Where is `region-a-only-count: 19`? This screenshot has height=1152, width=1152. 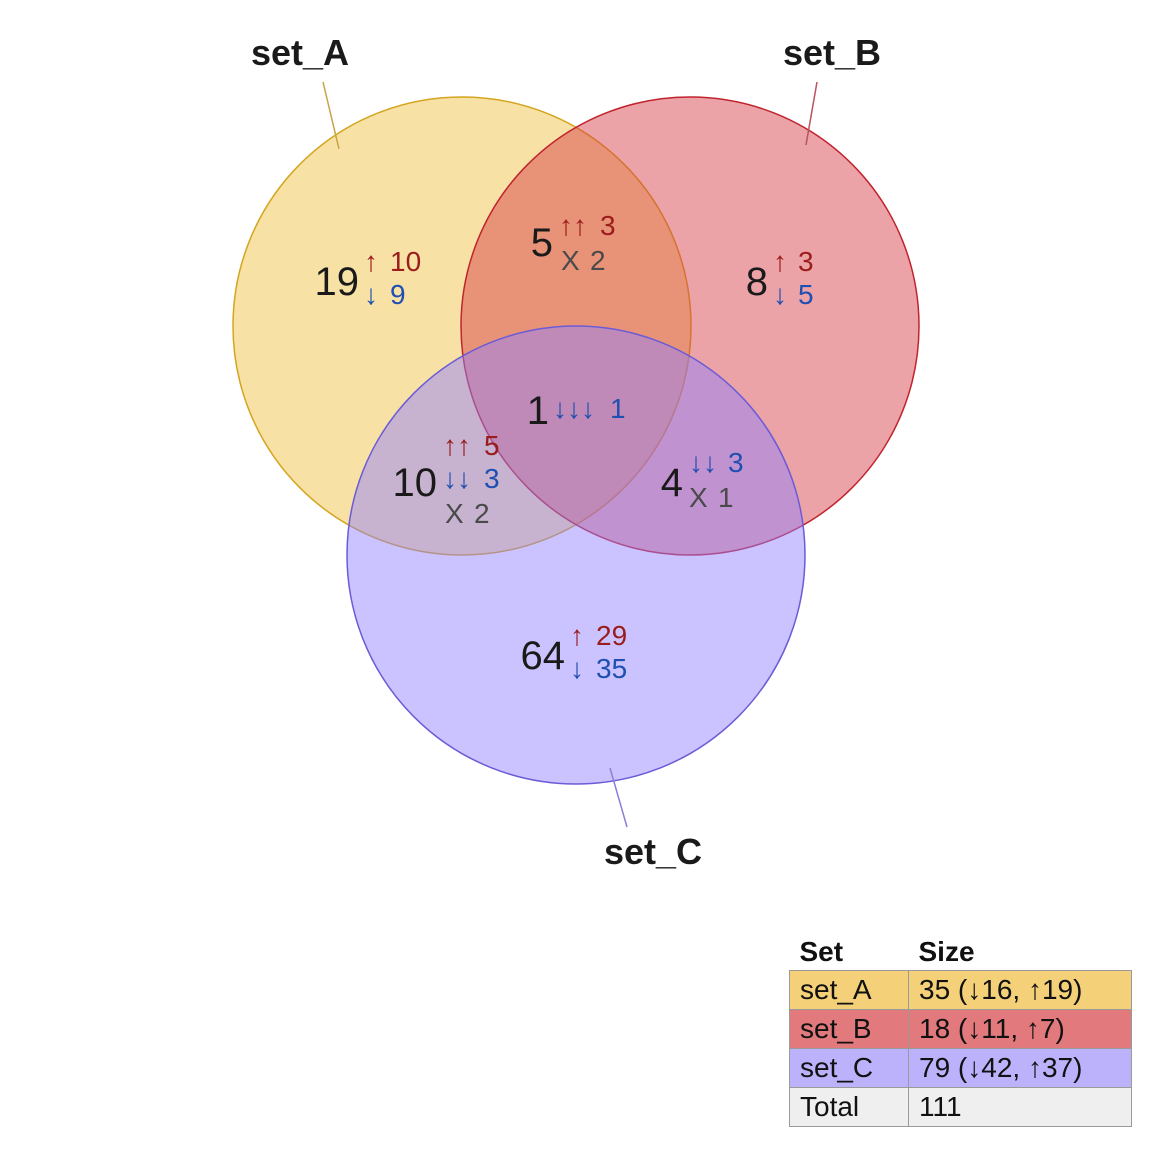 region-a-only-count: 19 is located at coordinates (337, 282).